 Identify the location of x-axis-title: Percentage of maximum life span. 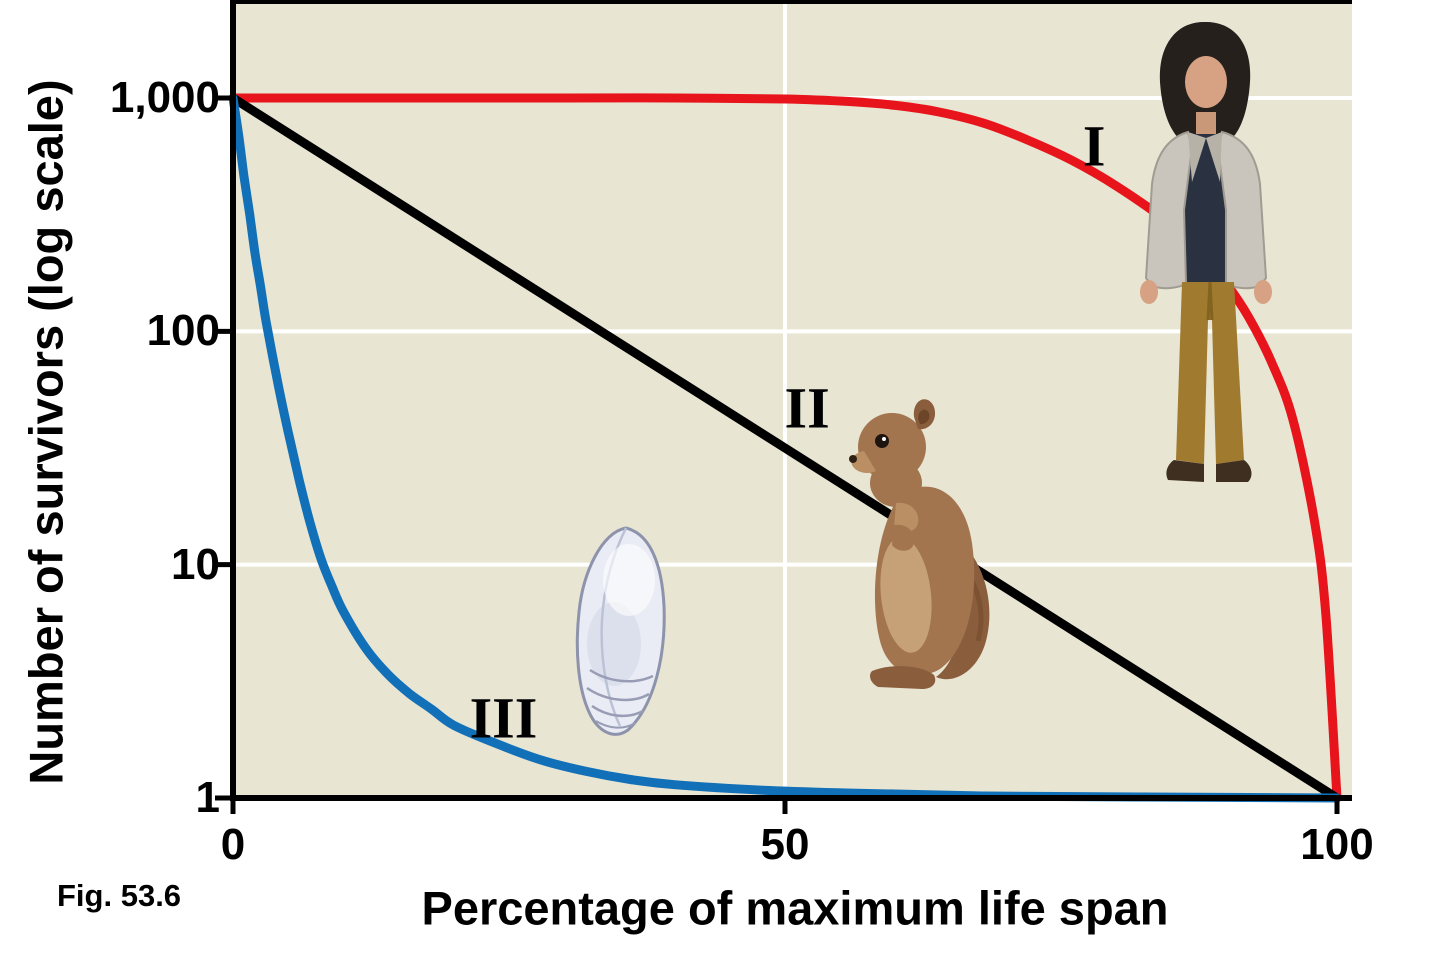
(795, 908).